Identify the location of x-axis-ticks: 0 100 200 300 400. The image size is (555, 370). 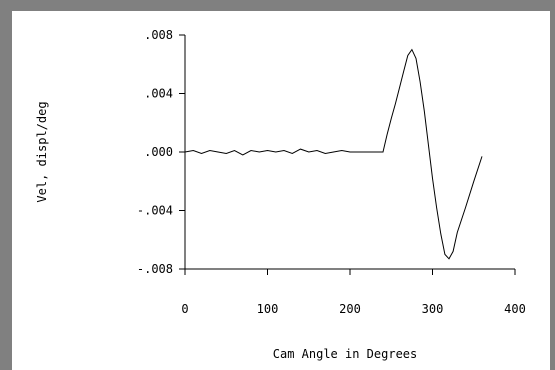
(353, 292).